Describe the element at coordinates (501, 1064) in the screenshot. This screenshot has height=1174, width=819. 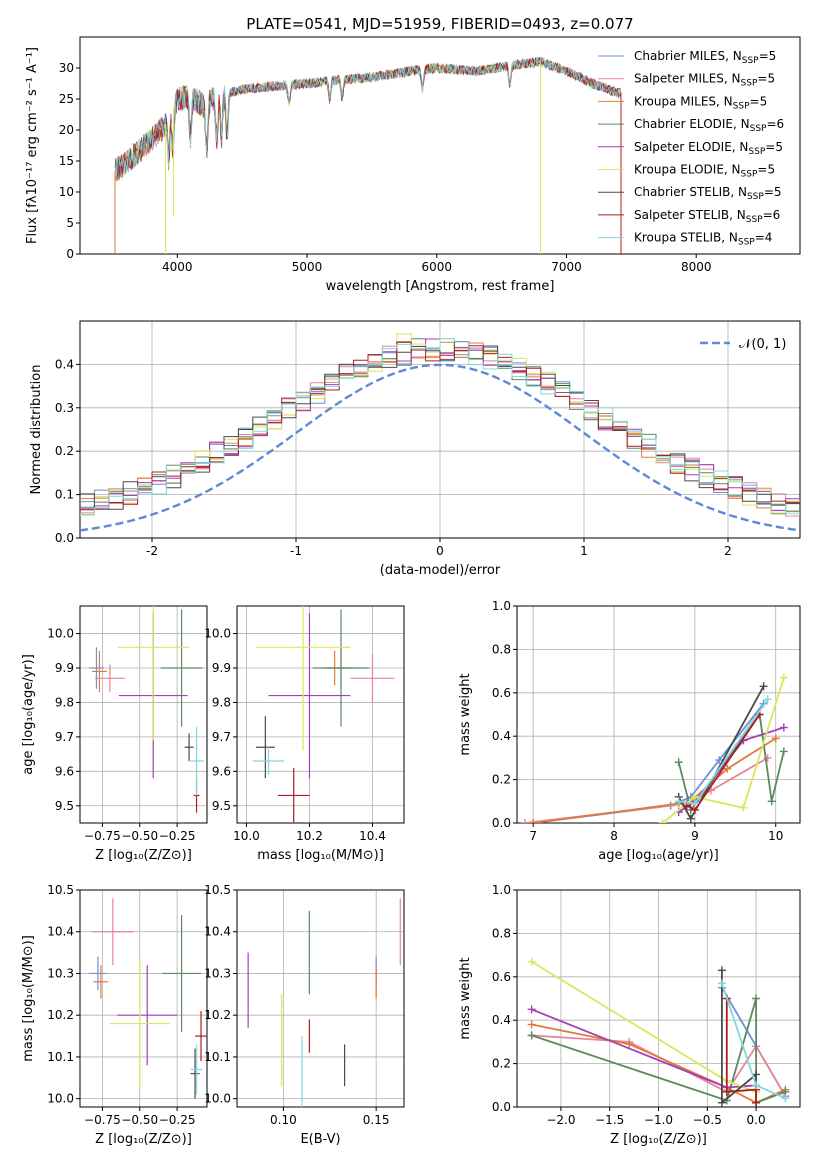
I see `y-tick-label: 0.2` at that location.